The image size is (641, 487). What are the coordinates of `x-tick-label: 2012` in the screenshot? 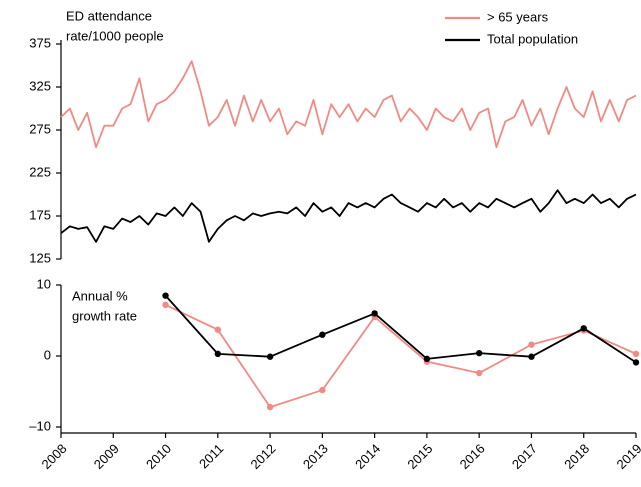 It's located at (263, 456).